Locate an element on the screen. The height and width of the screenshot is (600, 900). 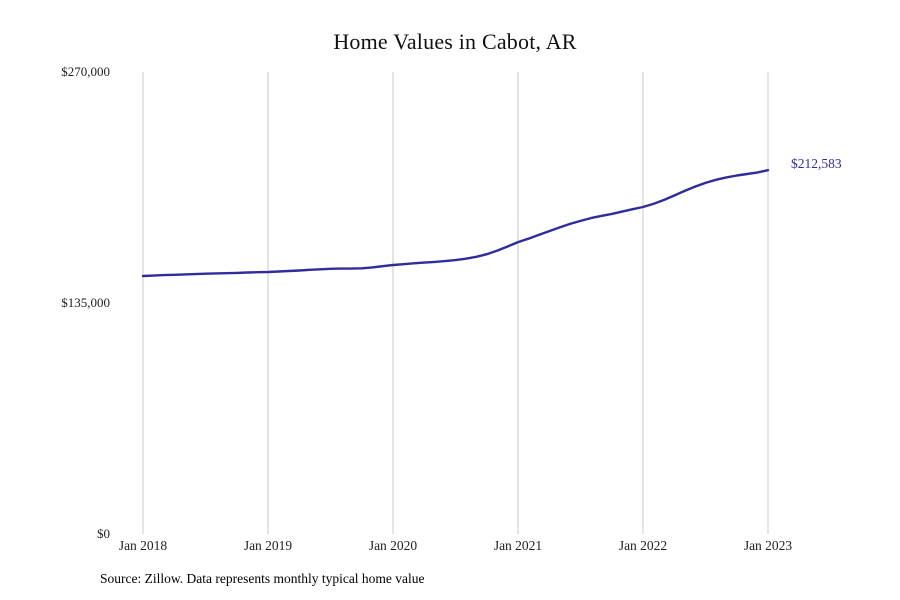
x-axis-label-jan-2018: Jan 2018 is located at coordinates (143, 545).